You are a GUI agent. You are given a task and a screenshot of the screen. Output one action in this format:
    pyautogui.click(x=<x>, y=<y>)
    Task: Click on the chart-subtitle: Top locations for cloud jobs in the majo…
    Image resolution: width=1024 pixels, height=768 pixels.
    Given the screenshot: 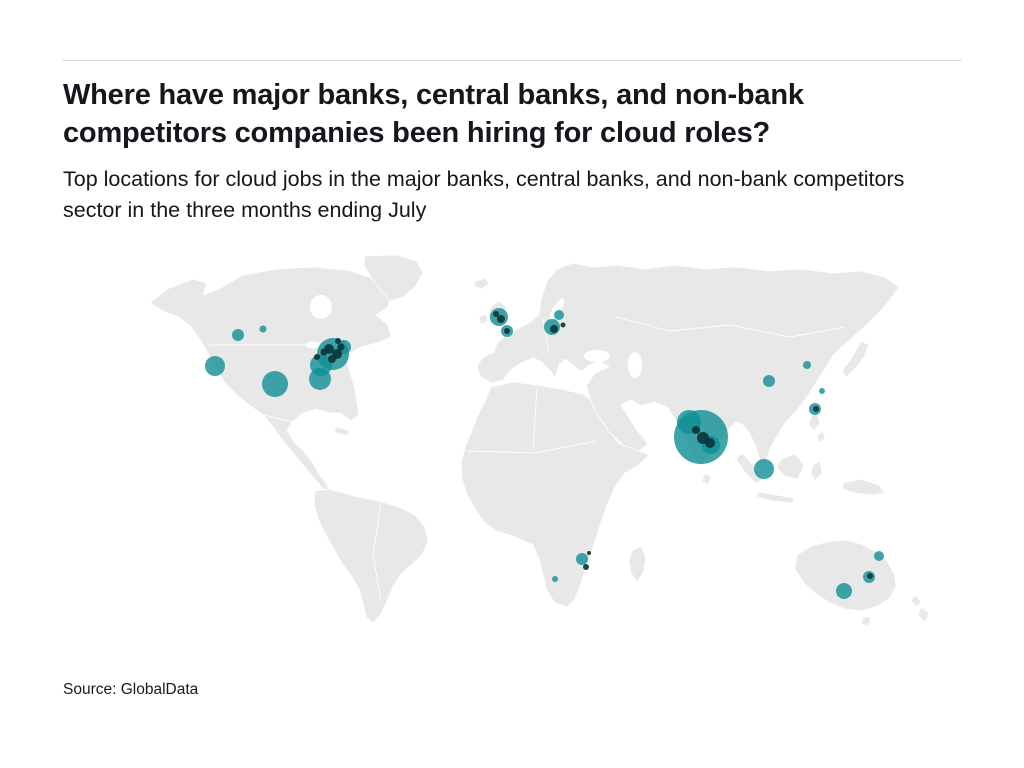 What is the action you would take?
    pyautogui.click(x=484, y=194)
    